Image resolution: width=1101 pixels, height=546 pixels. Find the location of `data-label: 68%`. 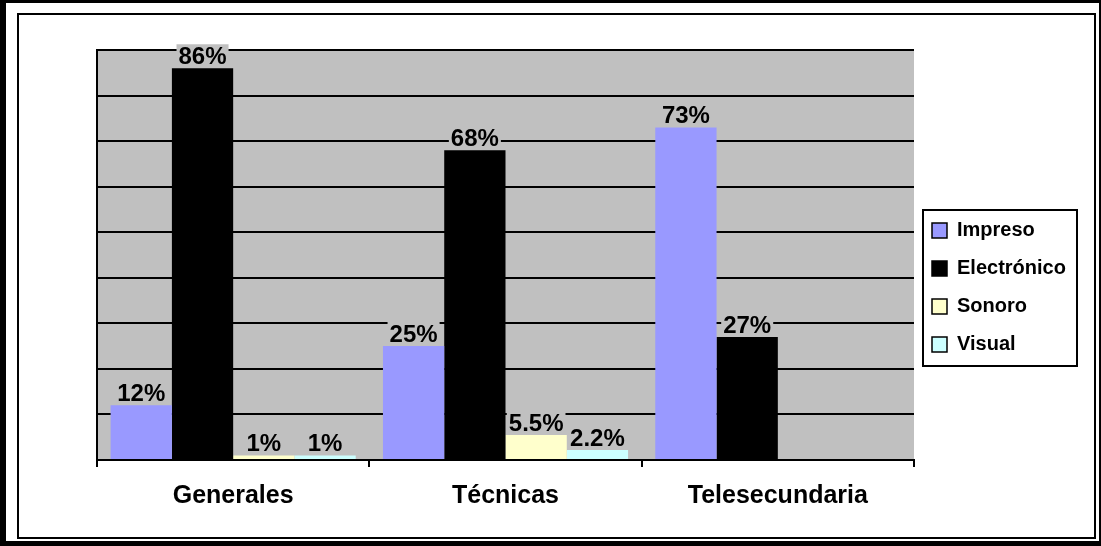

data-label: 68% is located at coordinates (474, 138).